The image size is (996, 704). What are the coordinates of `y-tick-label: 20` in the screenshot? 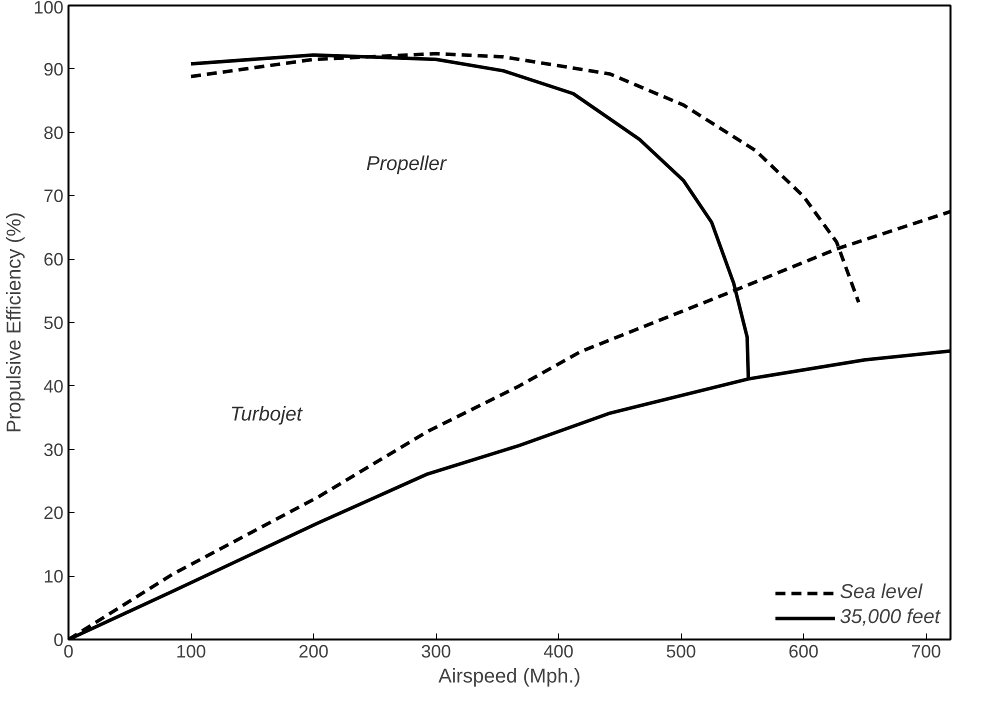 It's located at (53, 513).